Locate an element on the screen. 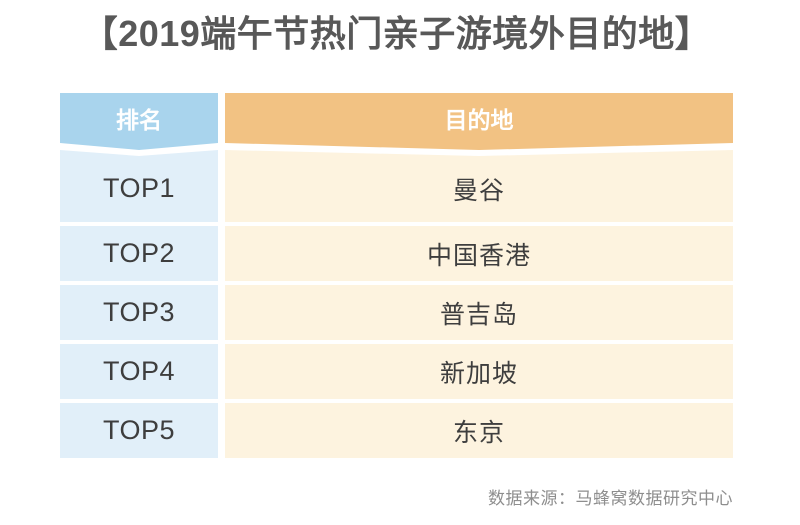 This screenshot has width=800, height=525. page-title: 【2019端午节热门亲子游境外目的地】 is located at coordinates (396, 33).